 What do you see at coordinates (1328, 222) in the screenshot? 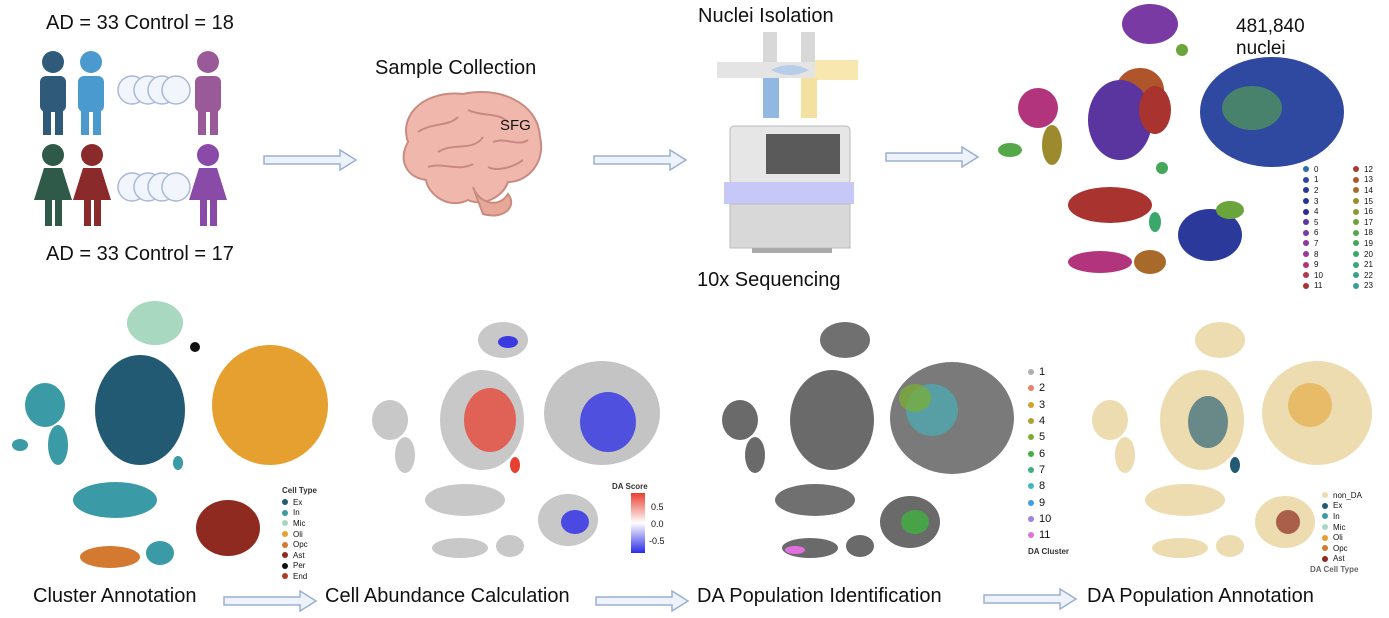
I see `cluster-legend-item: 5` at bounding box center [1328, 222].